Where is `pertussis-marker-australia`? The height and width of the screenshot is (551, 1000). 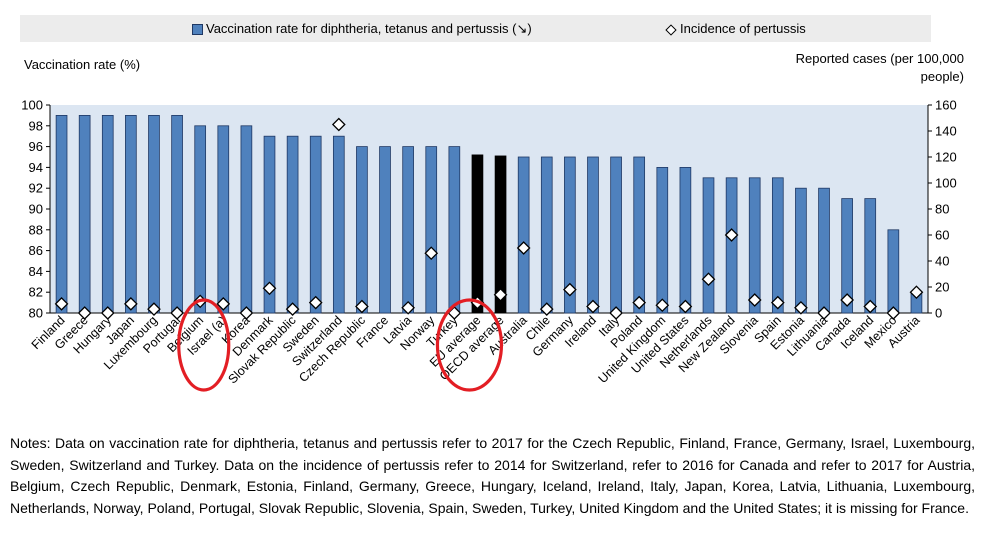 pertussis-marker-australia is located at coordinates (523, 248).